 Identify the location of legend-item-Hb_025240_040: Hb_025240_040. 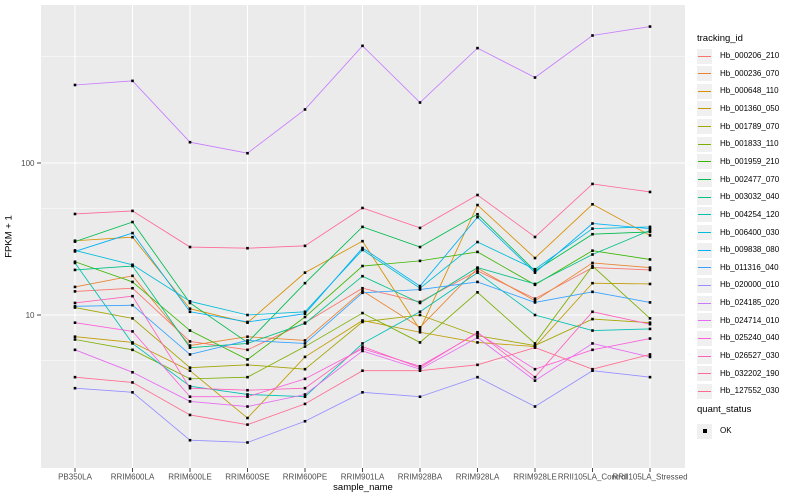
(738, 338).